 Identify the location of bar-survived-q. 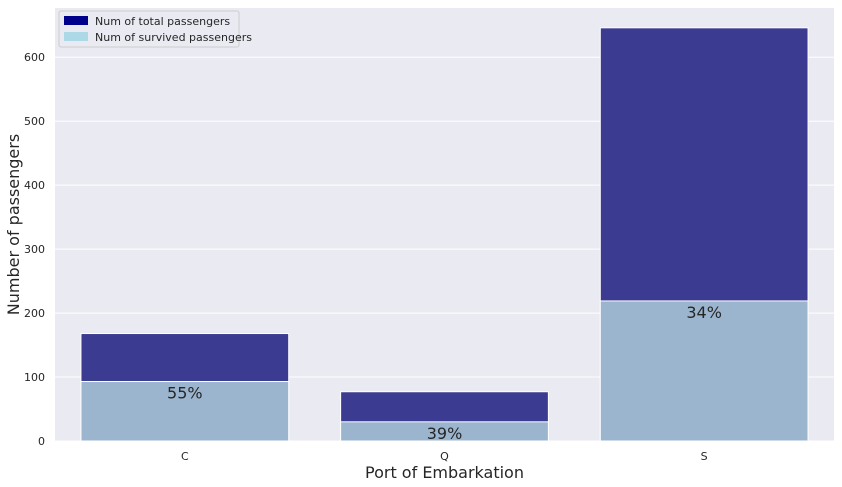
(444, 431).